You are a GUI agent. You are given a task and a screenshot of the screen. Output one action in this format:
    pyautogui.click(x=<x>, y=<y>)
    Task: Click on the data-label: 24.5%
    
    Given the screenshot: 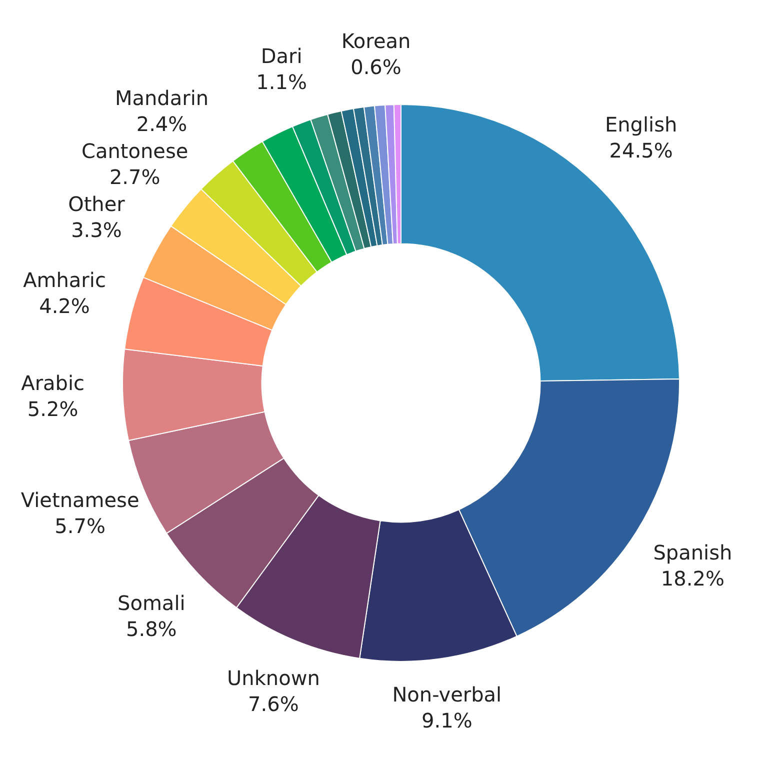 What is the action you would take?
    pyautogui.click(x=641, y=150)
    